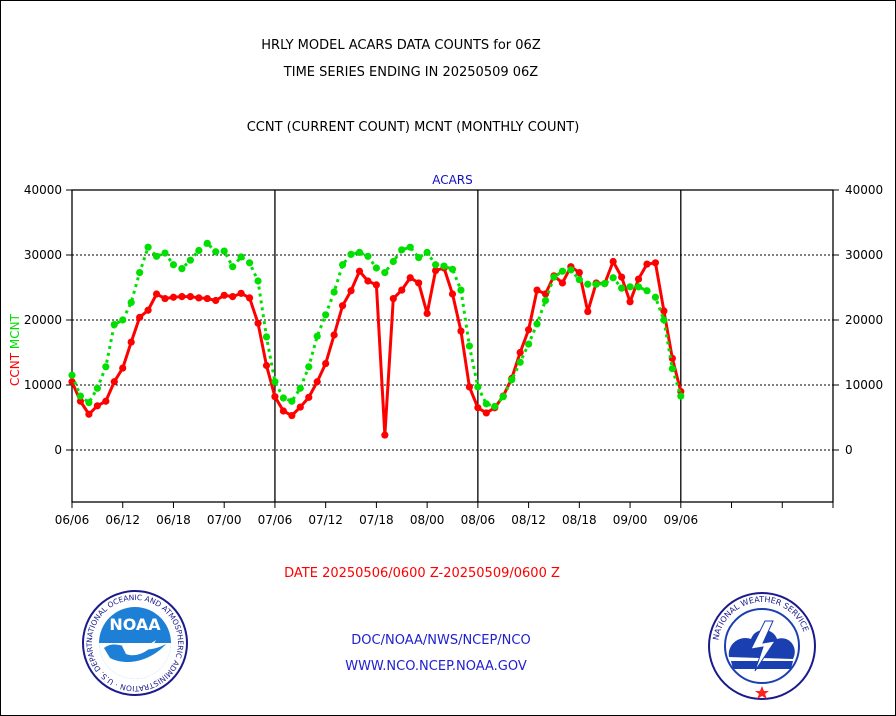  I want to click on x-tick-label: 09/06, so click(681, 520).